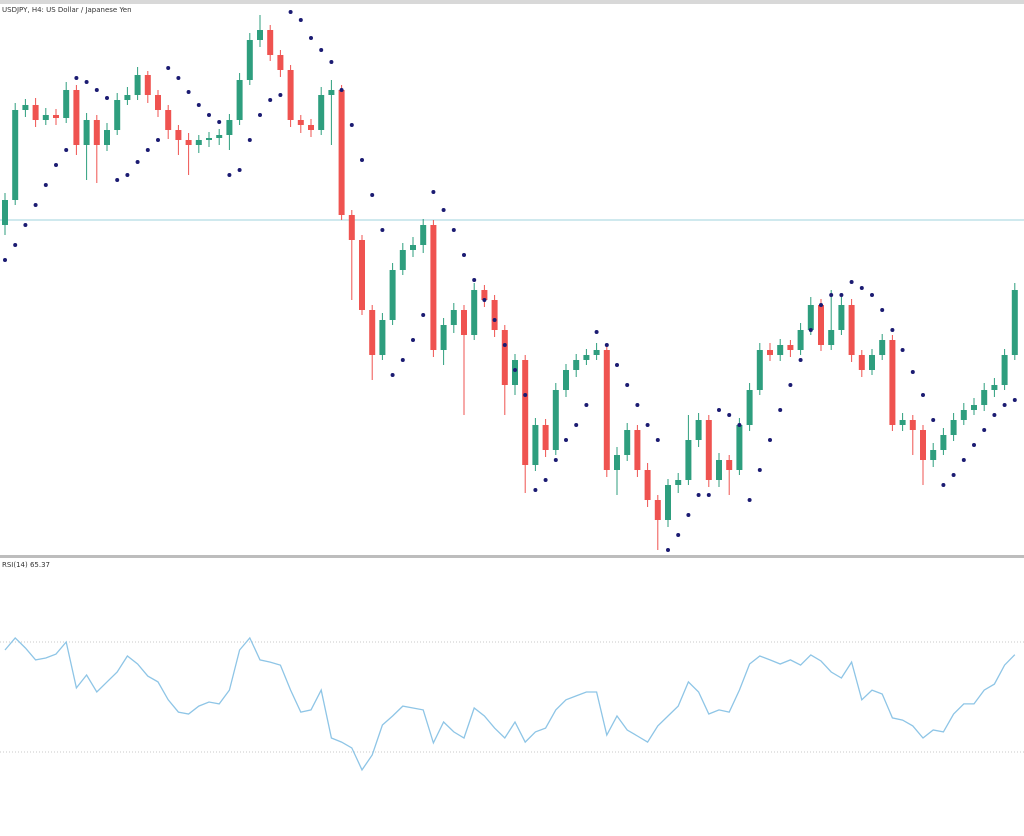 The image size is (1024, 836). I want to click on pane-separator, so click(512, 556).